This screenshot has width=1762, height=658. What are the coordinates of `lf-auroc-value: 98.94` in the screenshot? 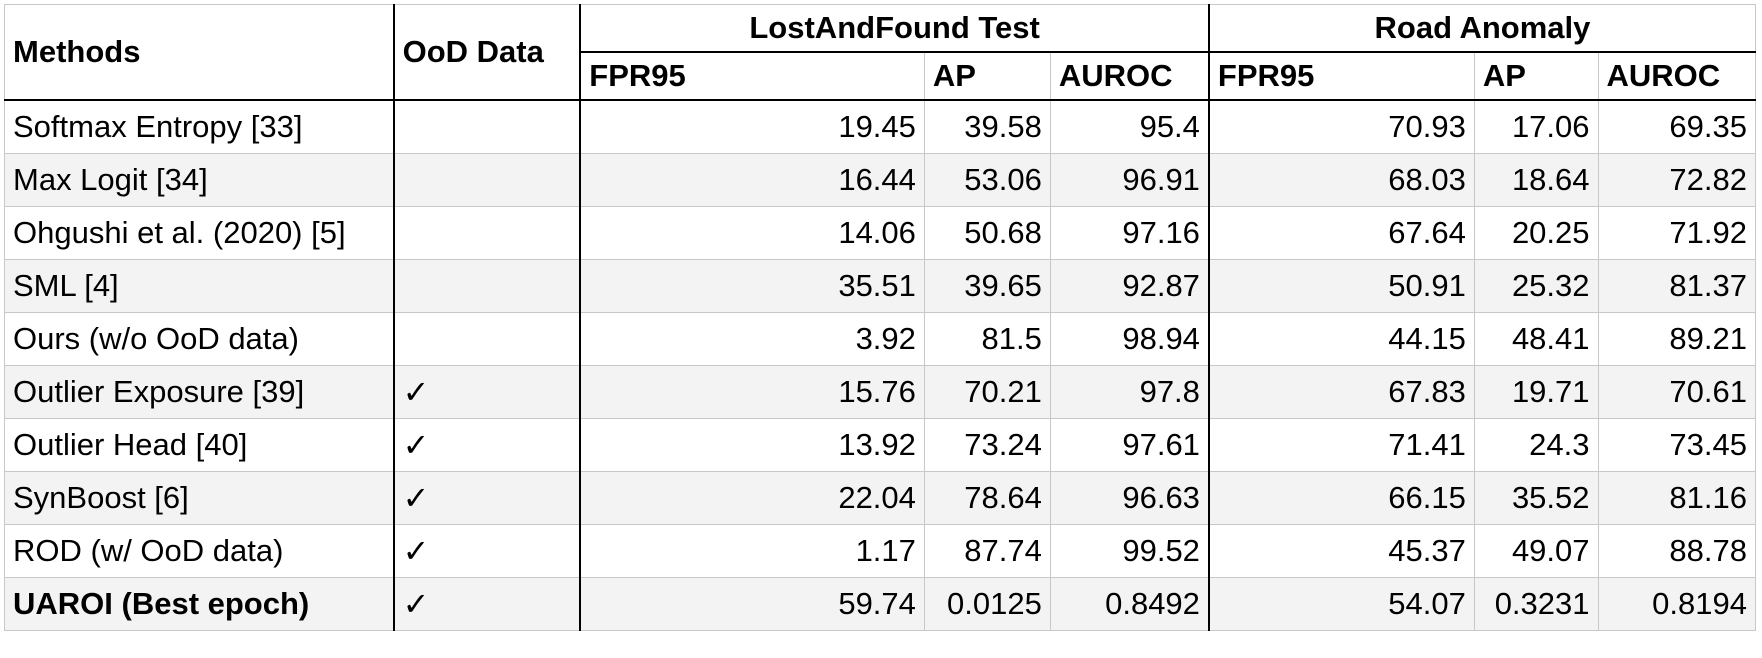 It's located at (1129, 338).